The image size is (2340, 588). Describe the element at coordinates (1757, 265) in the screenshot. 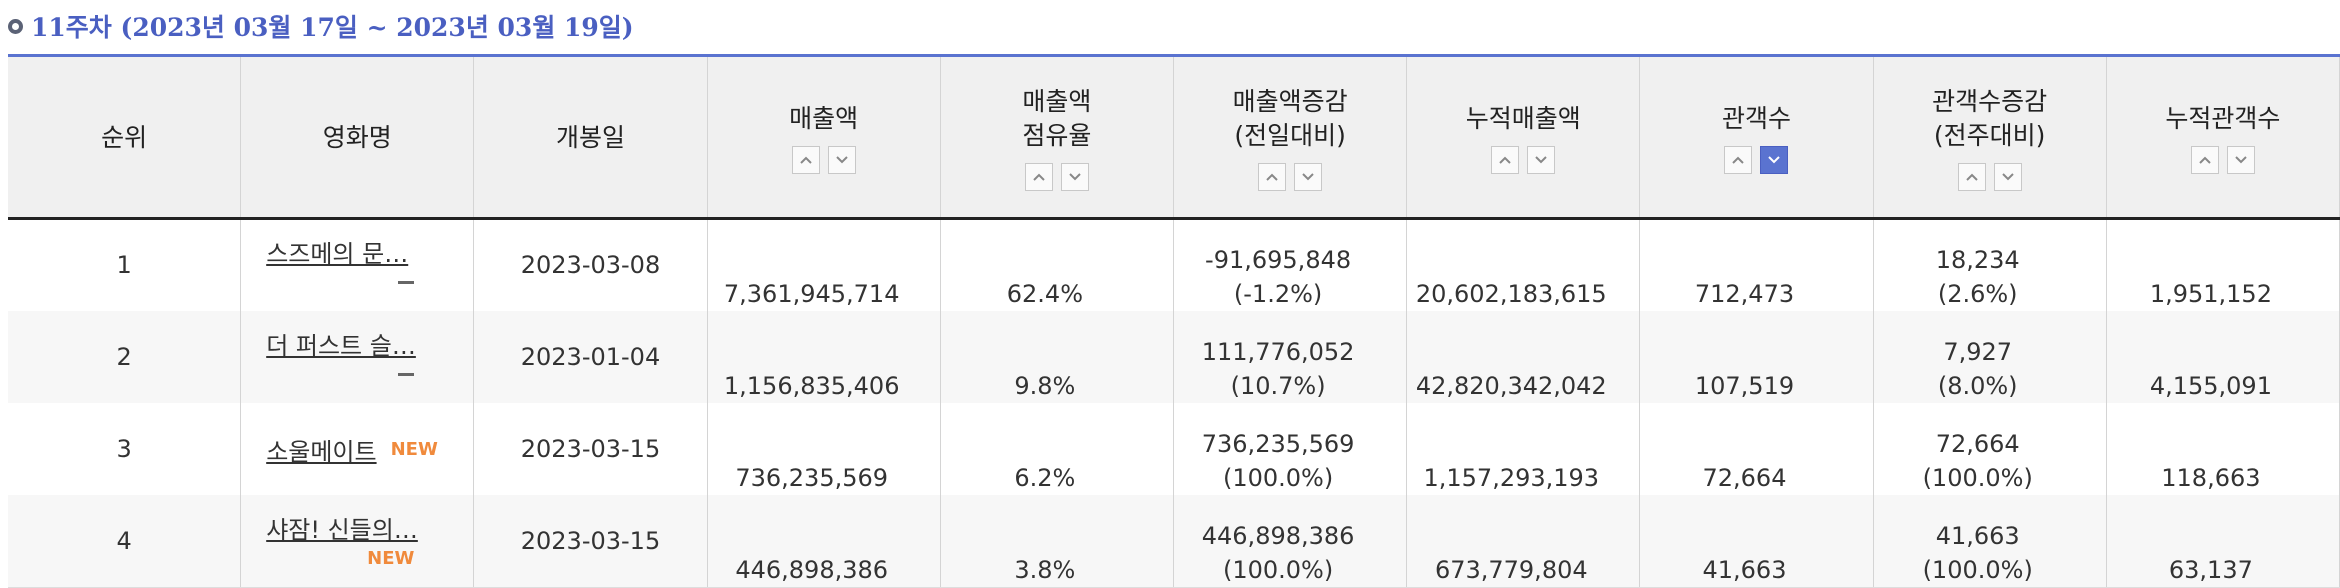

I see `table-cell: 712,473` at that location.